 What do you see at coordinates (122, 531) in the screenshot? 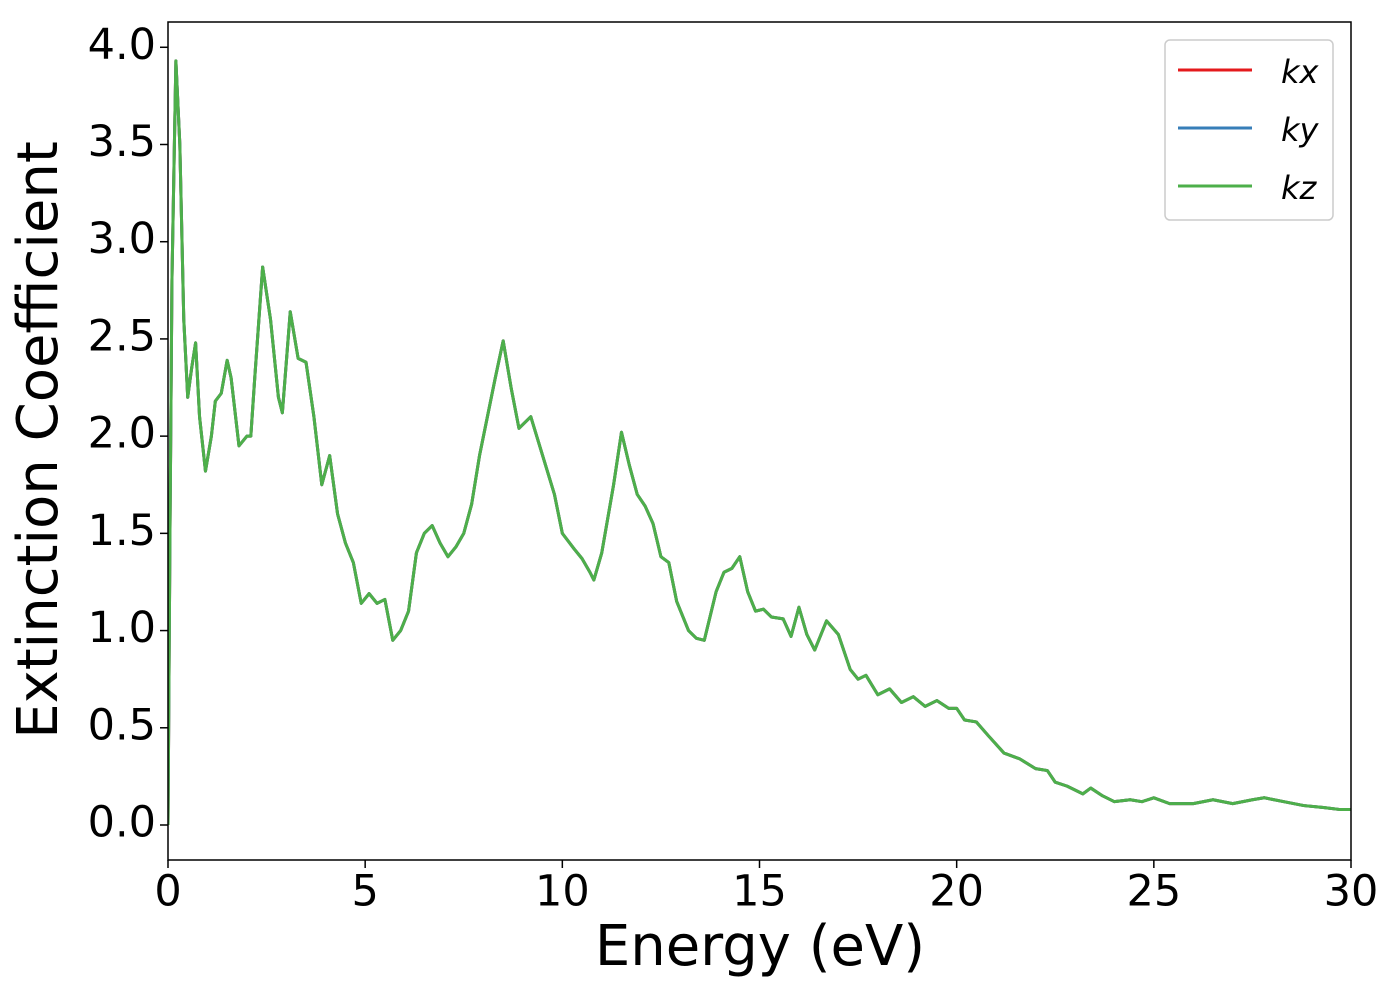
I see `y-tick-label: 1.5` at bounding box center [122, 531].